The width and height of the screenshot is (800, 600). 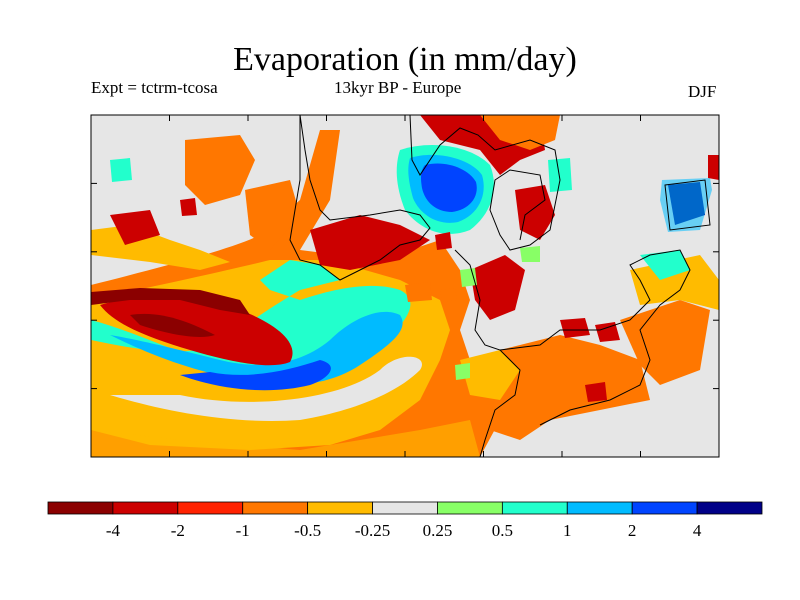 I want to click on iberia-yellow, so click(x=490, y=375).